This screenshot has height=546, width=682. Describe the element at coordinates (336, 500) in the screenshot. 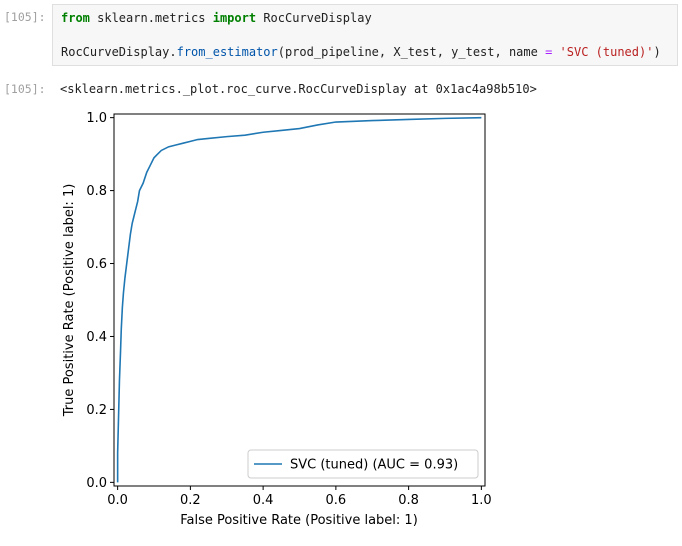

I see `x-tick-label: 0.6` at that location.